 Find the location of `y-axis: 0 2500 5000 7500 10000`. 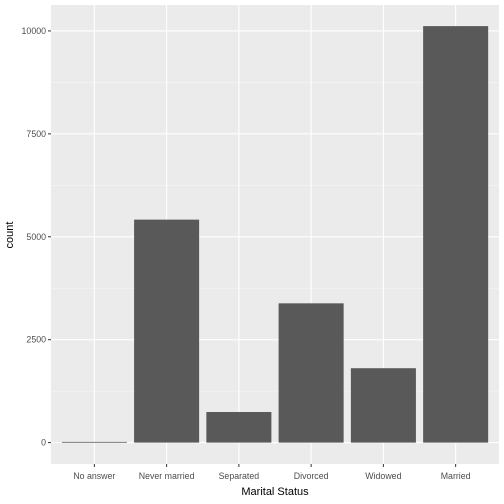

y-axis: 0 2500 5000 7500 10000 is located at coordinates (36, 237).